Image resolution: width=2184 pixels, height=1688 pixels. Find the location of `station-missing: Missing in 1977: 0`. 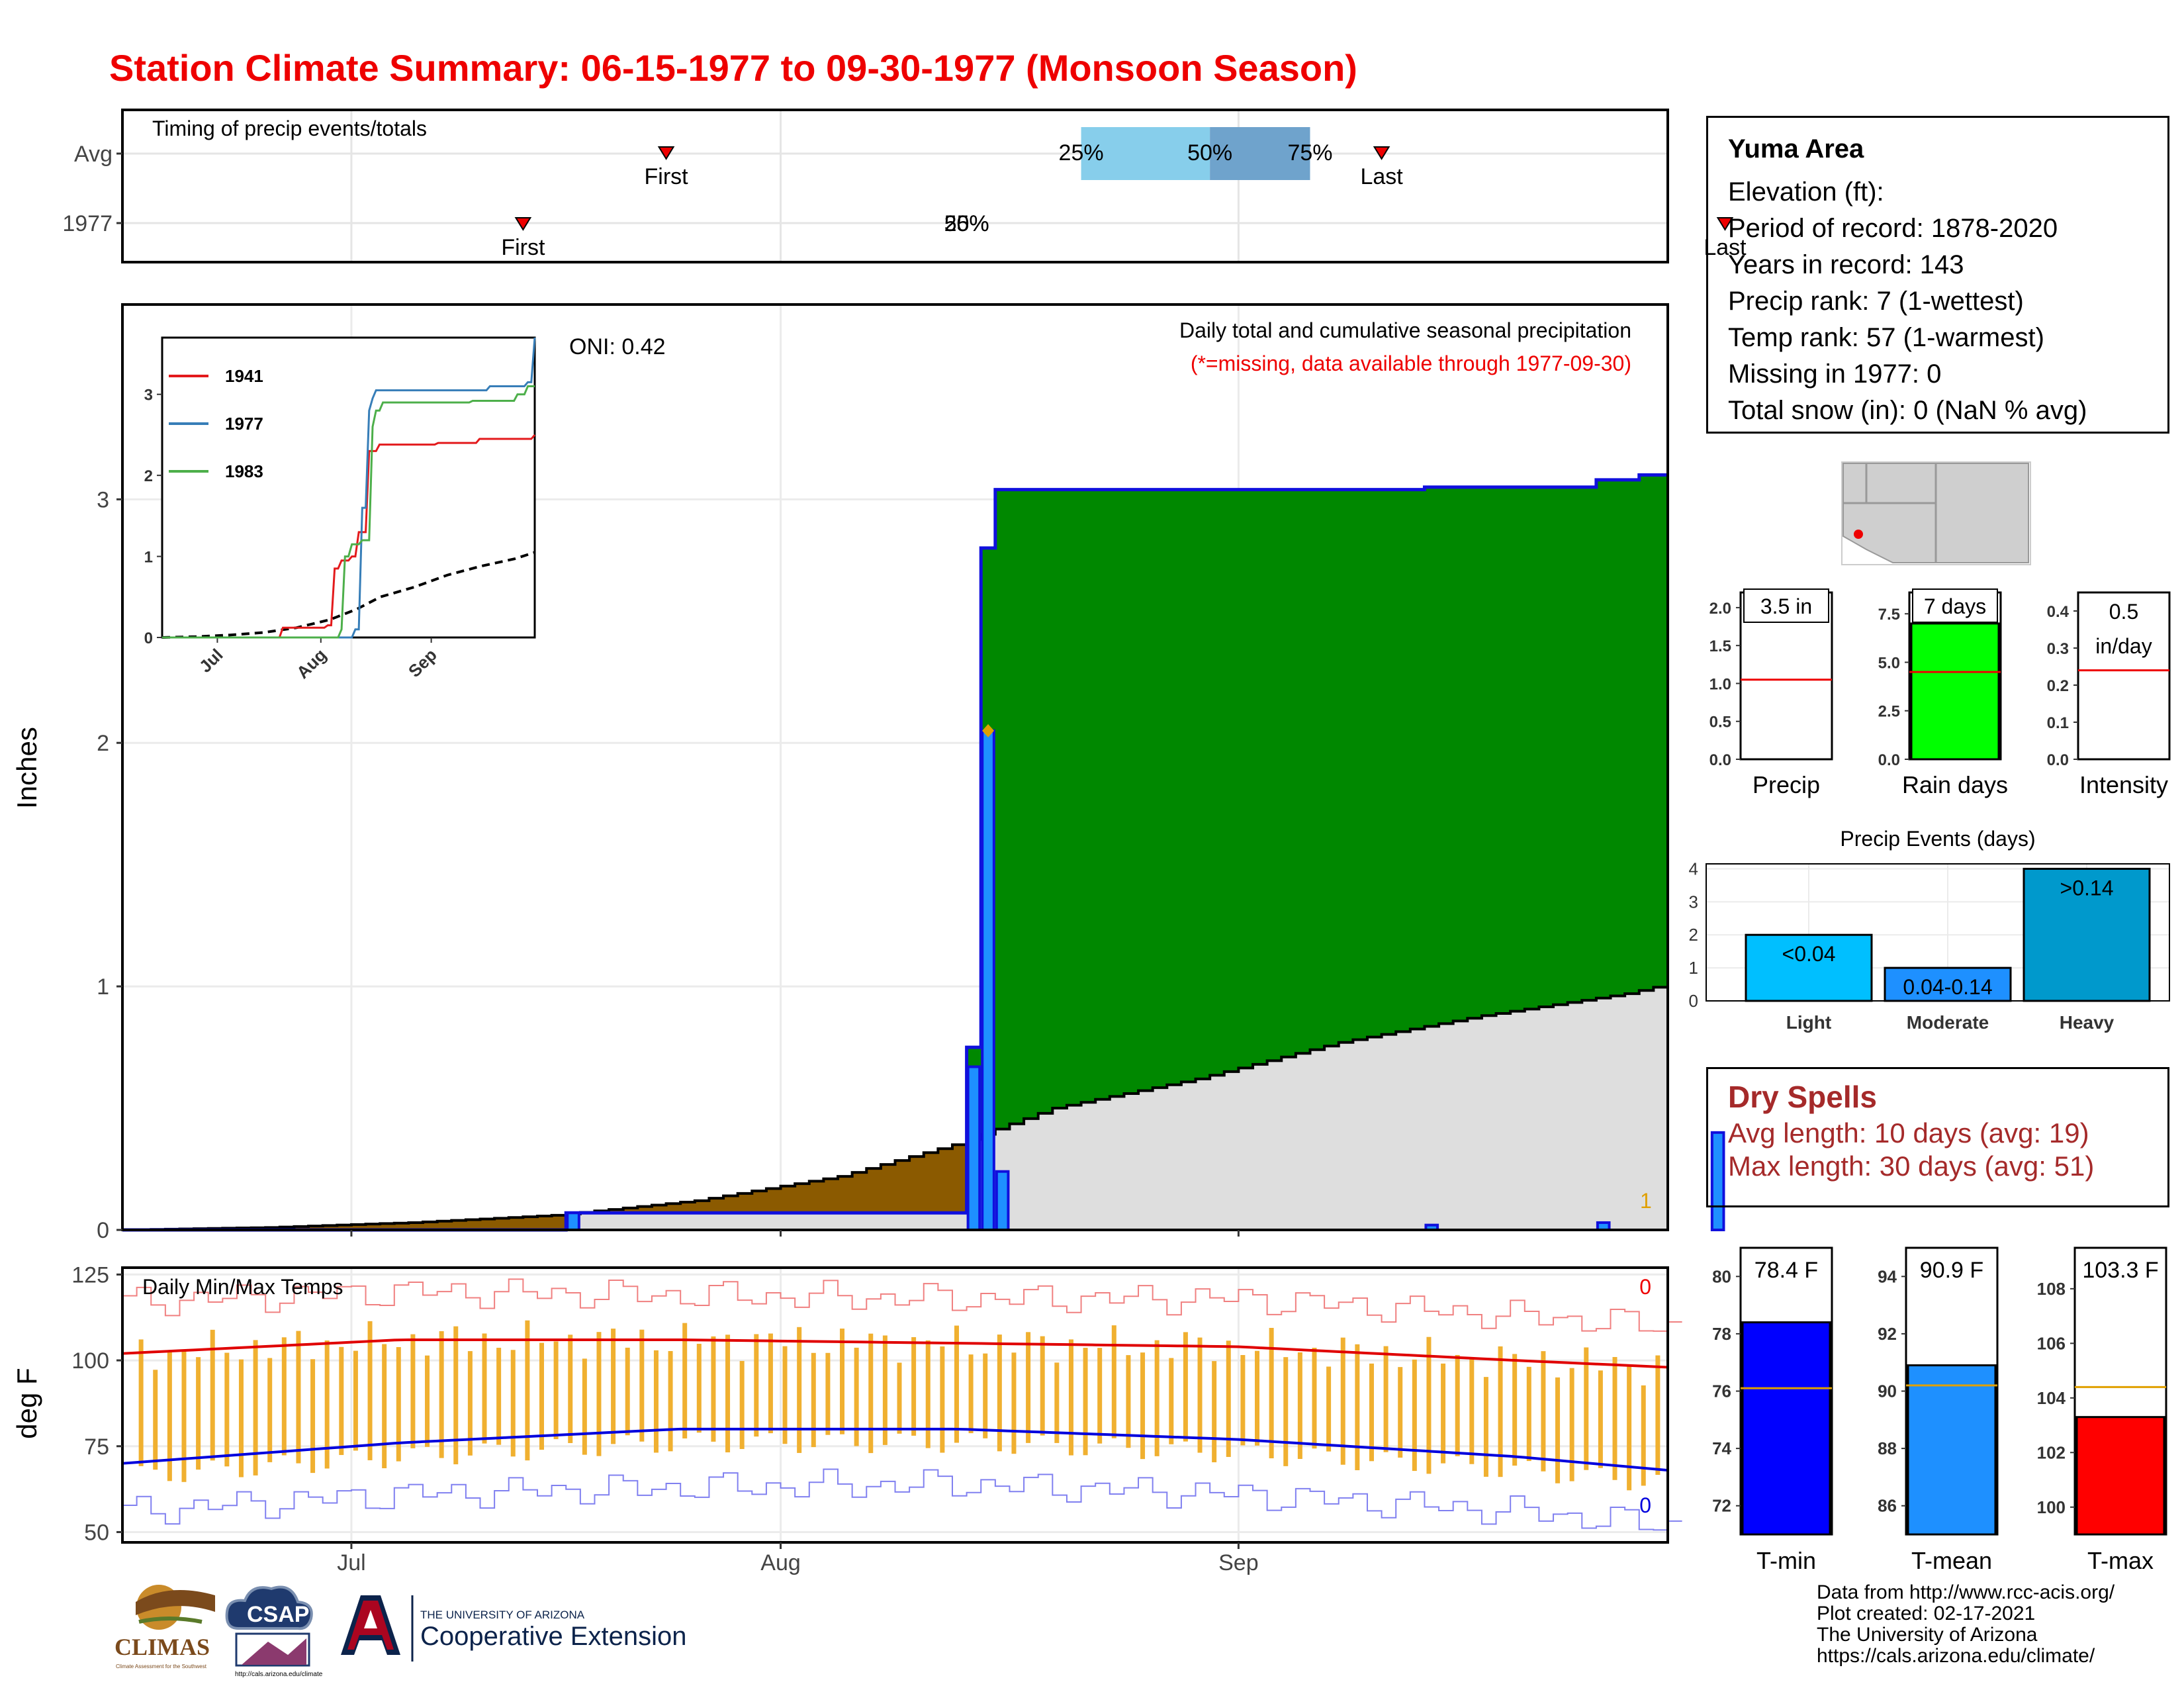

station-missing: Missing in 1977: 0 is located at coordinates (1835, 374).